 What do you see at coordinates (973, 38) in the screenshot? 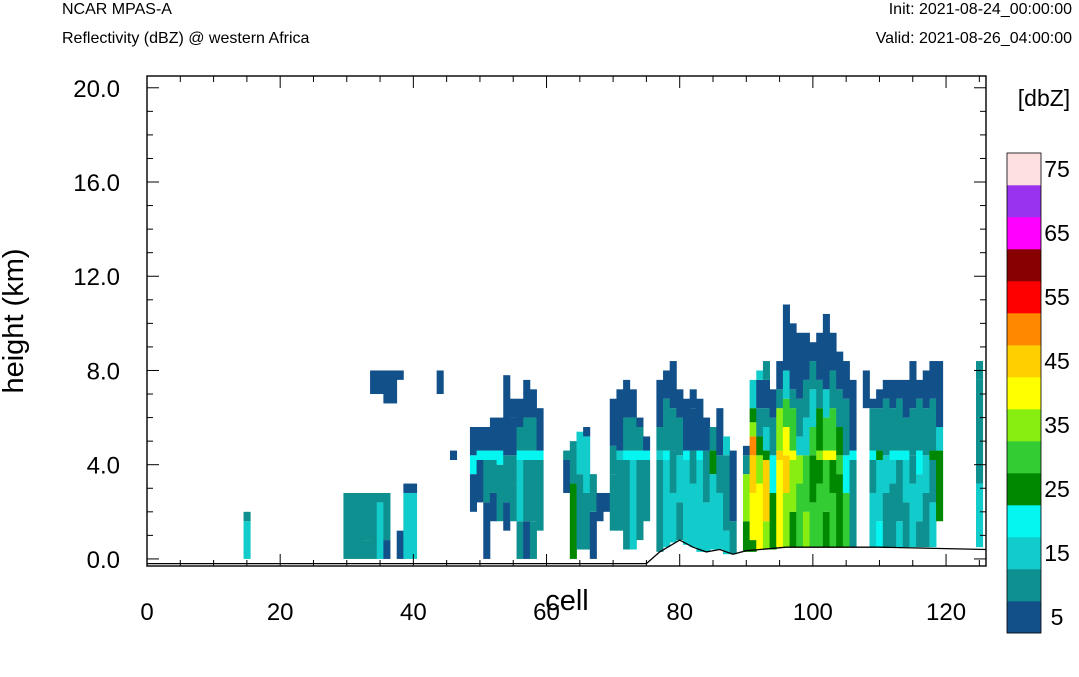
I see `valid-time: Valid: 2021-08-26_04:00:00` at bounding box center [973, 38].